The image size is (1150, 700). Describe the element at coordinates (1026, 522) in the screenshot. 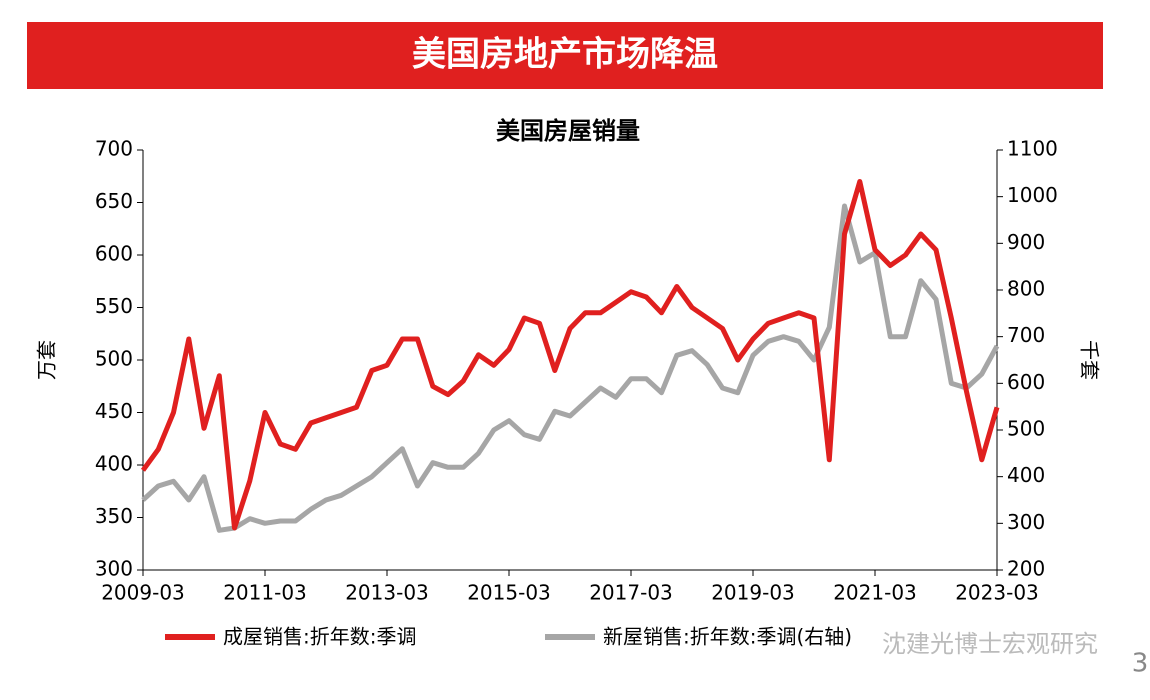

I see `y2-tick-label: 300` at that location.